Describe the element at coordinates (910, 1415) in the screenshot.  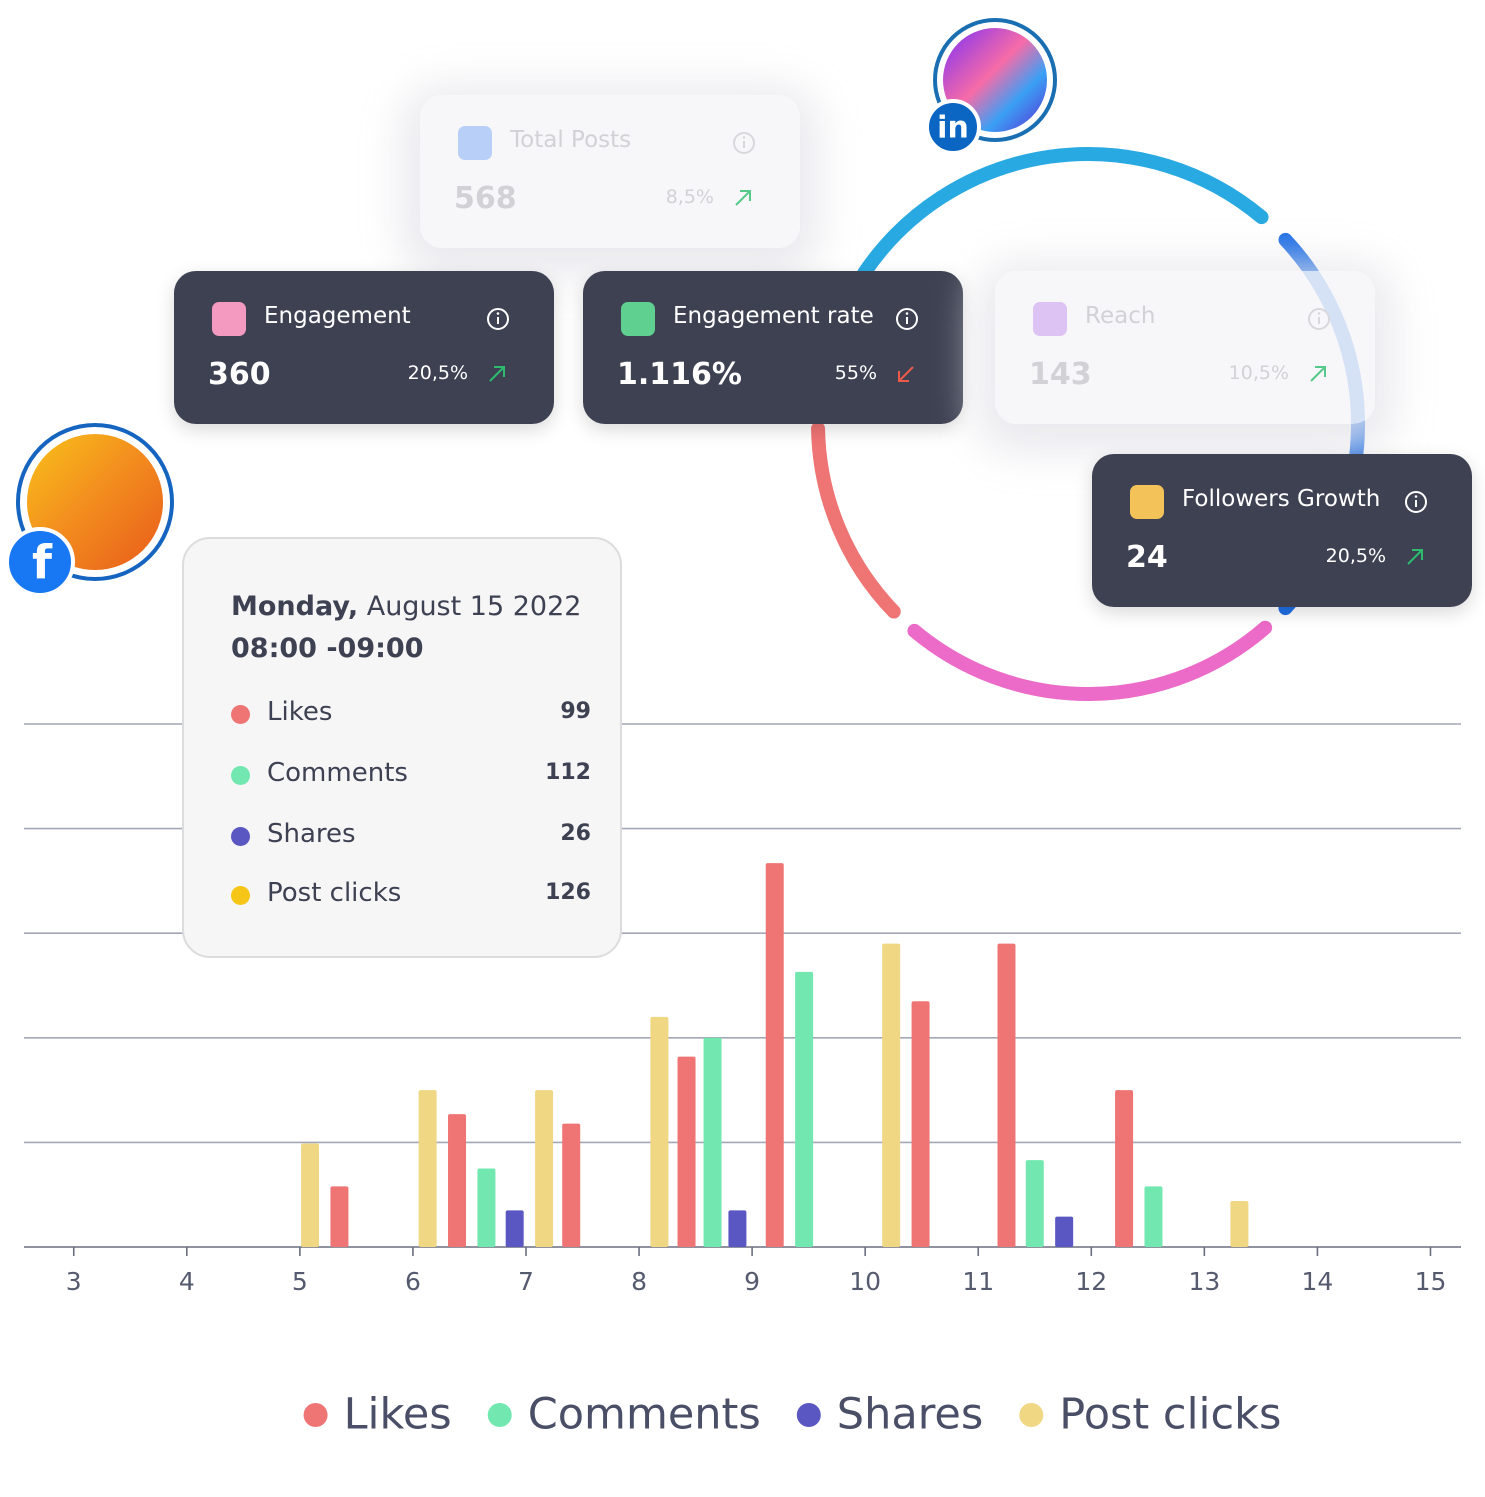
I see `legend-label: Shares` at that location.